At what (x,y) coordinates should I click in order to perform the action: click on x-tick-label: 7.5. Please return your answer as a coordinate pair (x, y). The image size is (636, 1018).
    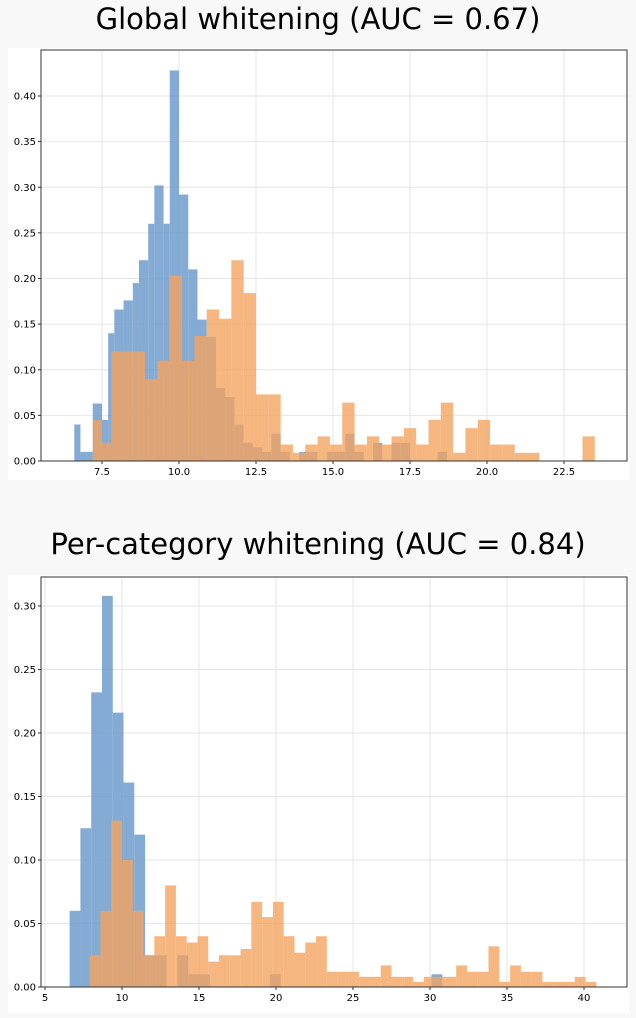
    Looking at the image, I should click on (102, 472).